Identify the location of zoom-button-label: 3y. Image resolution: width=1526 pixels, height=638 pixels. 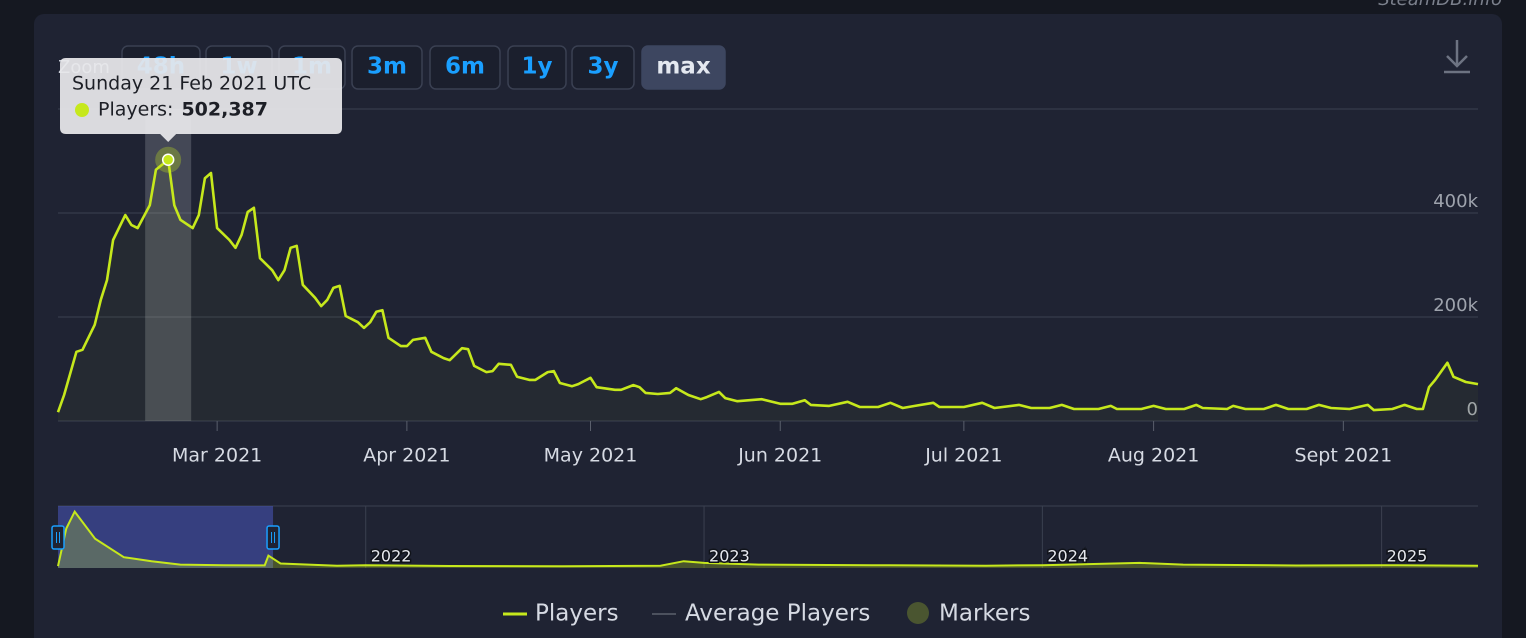
(603, 67).